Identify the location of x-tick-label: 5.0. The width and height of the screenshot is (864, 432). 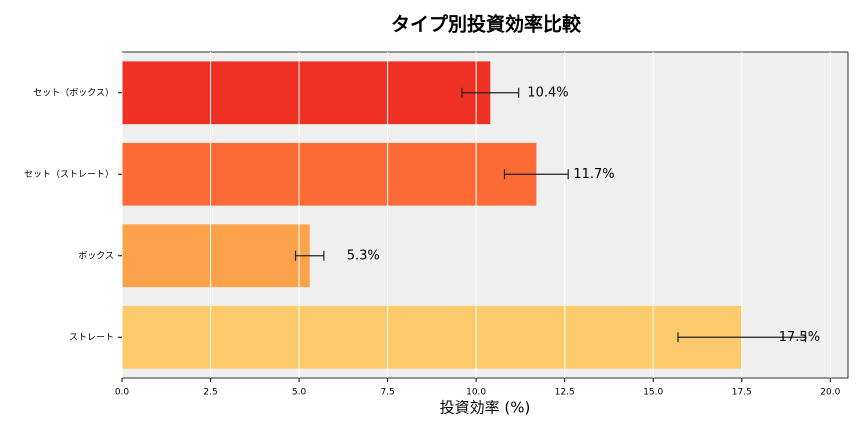
(299, 393).